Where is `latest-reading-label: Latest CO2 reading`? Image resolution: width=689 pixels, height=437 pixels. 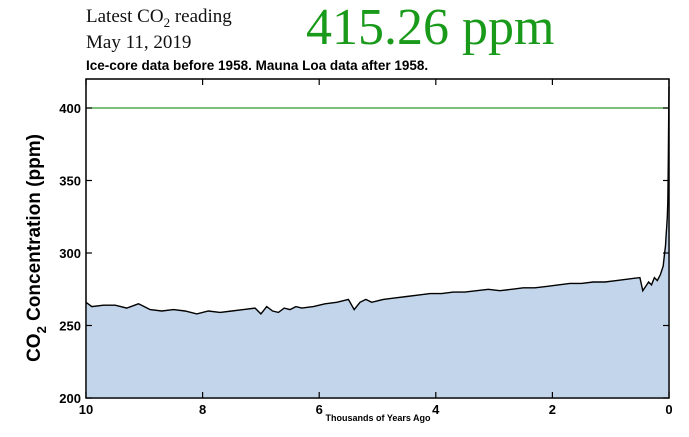
latest-reading-label: Latest CO2 reading is located at coordinates (159, 18).